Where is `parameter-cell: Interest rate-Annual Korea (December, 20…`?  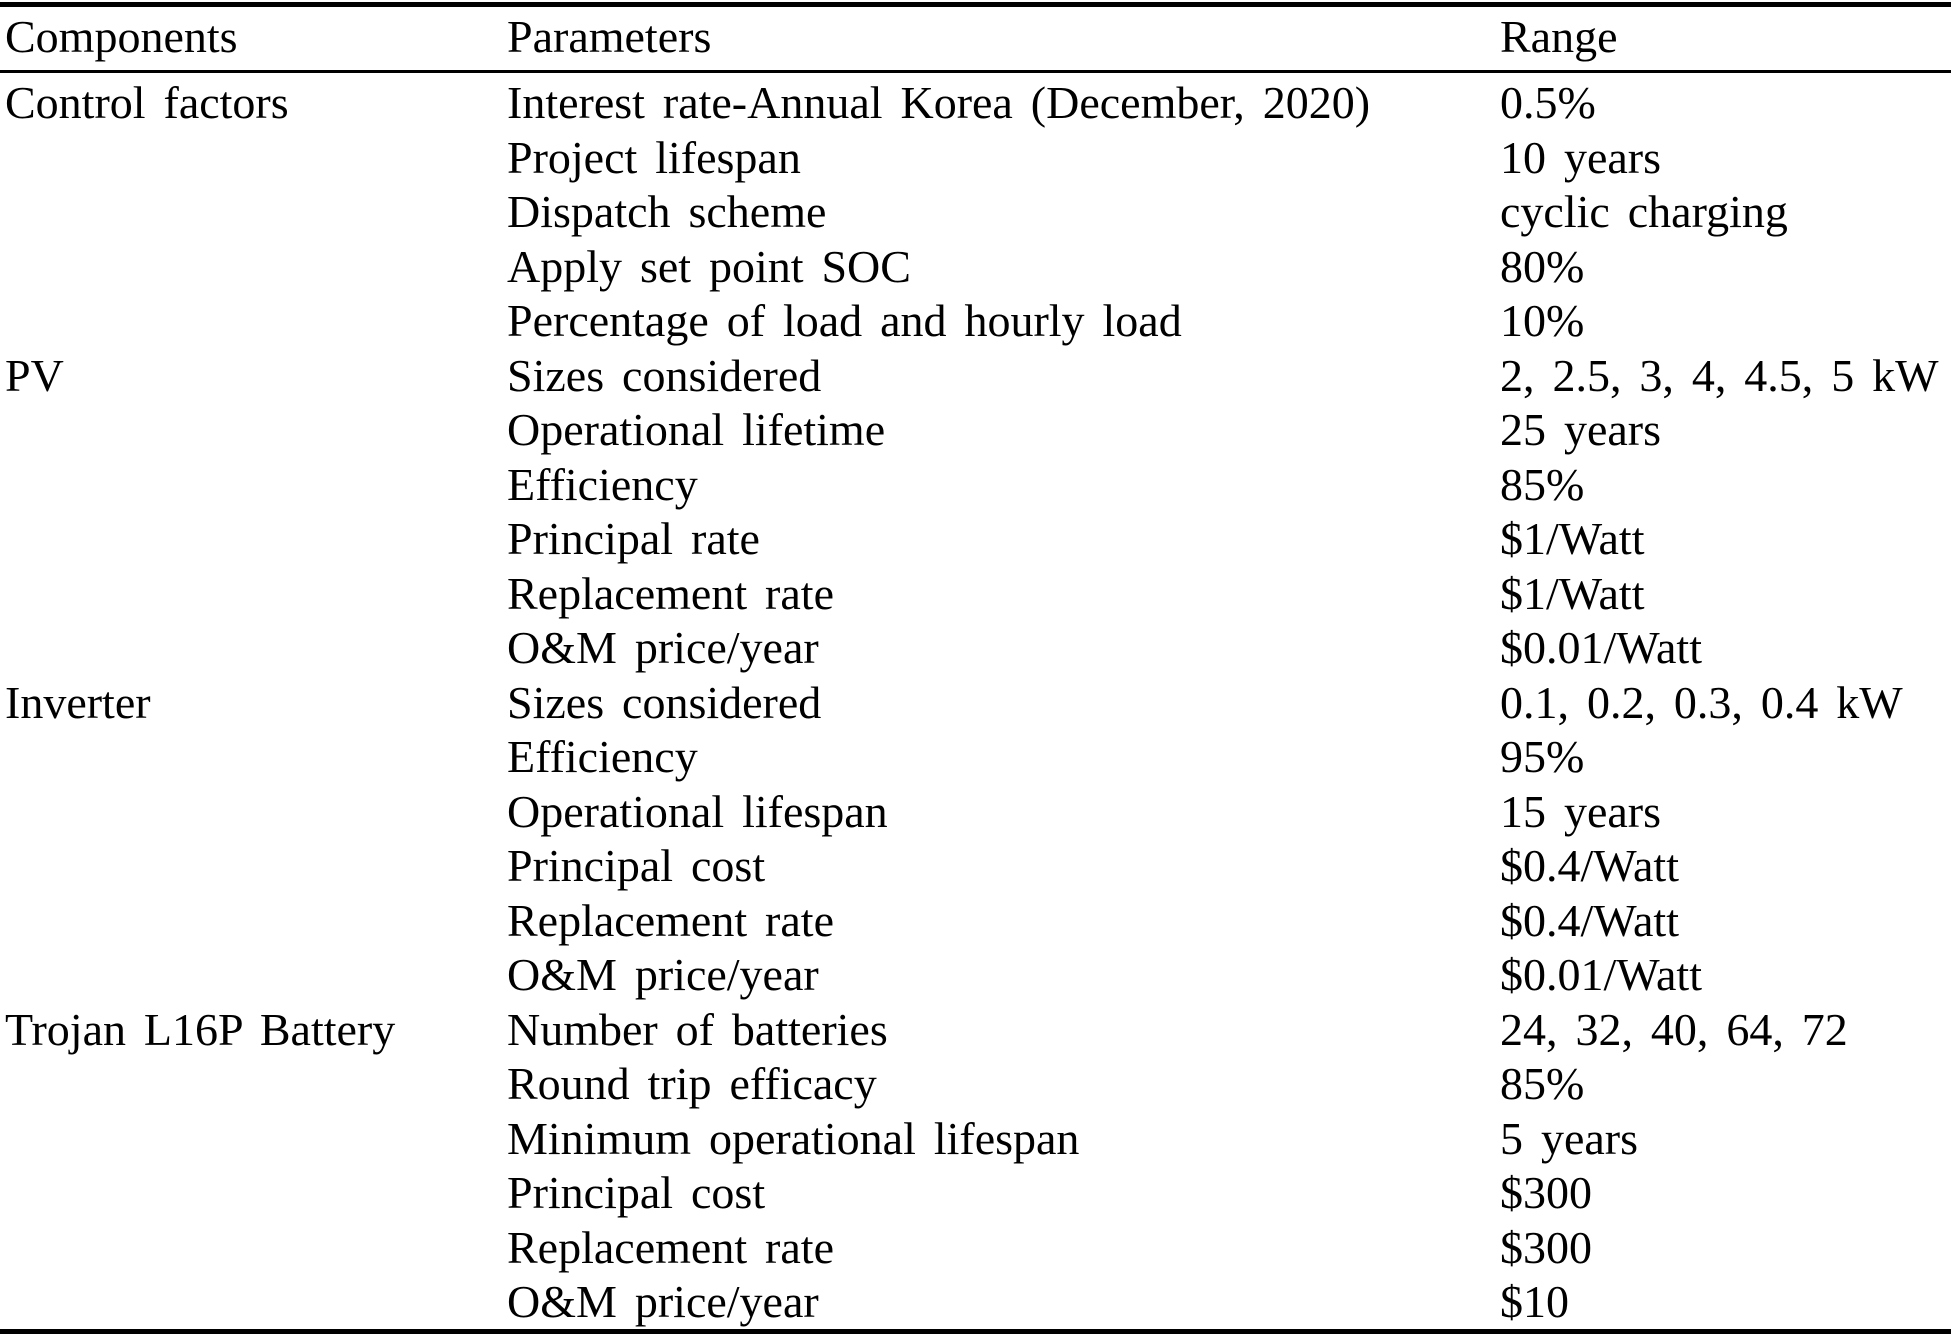 parameter-cell: Interest rate-Annual Korea (December, 20… is located at coordinates (939, 102).